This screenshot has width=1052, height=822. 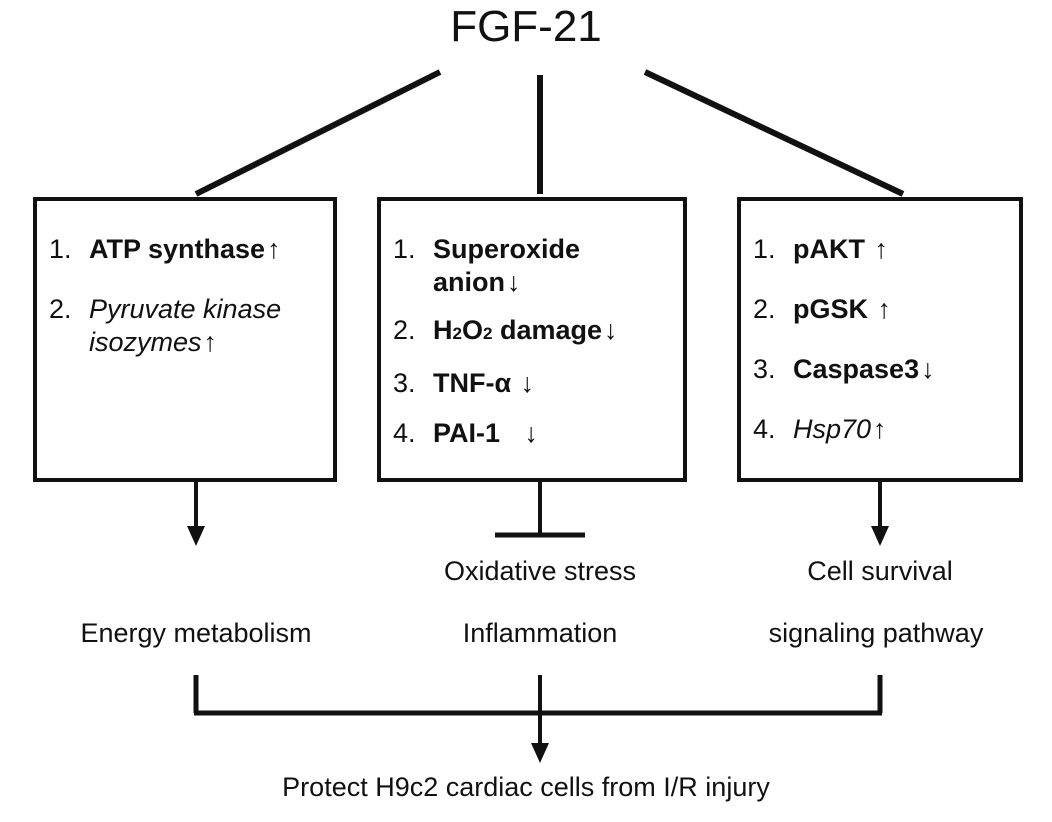 What do you see at coordinates (506, 266) in the screenshot?
I see `item-text: Superoxide anion↓` at bounding box center [506, 266].